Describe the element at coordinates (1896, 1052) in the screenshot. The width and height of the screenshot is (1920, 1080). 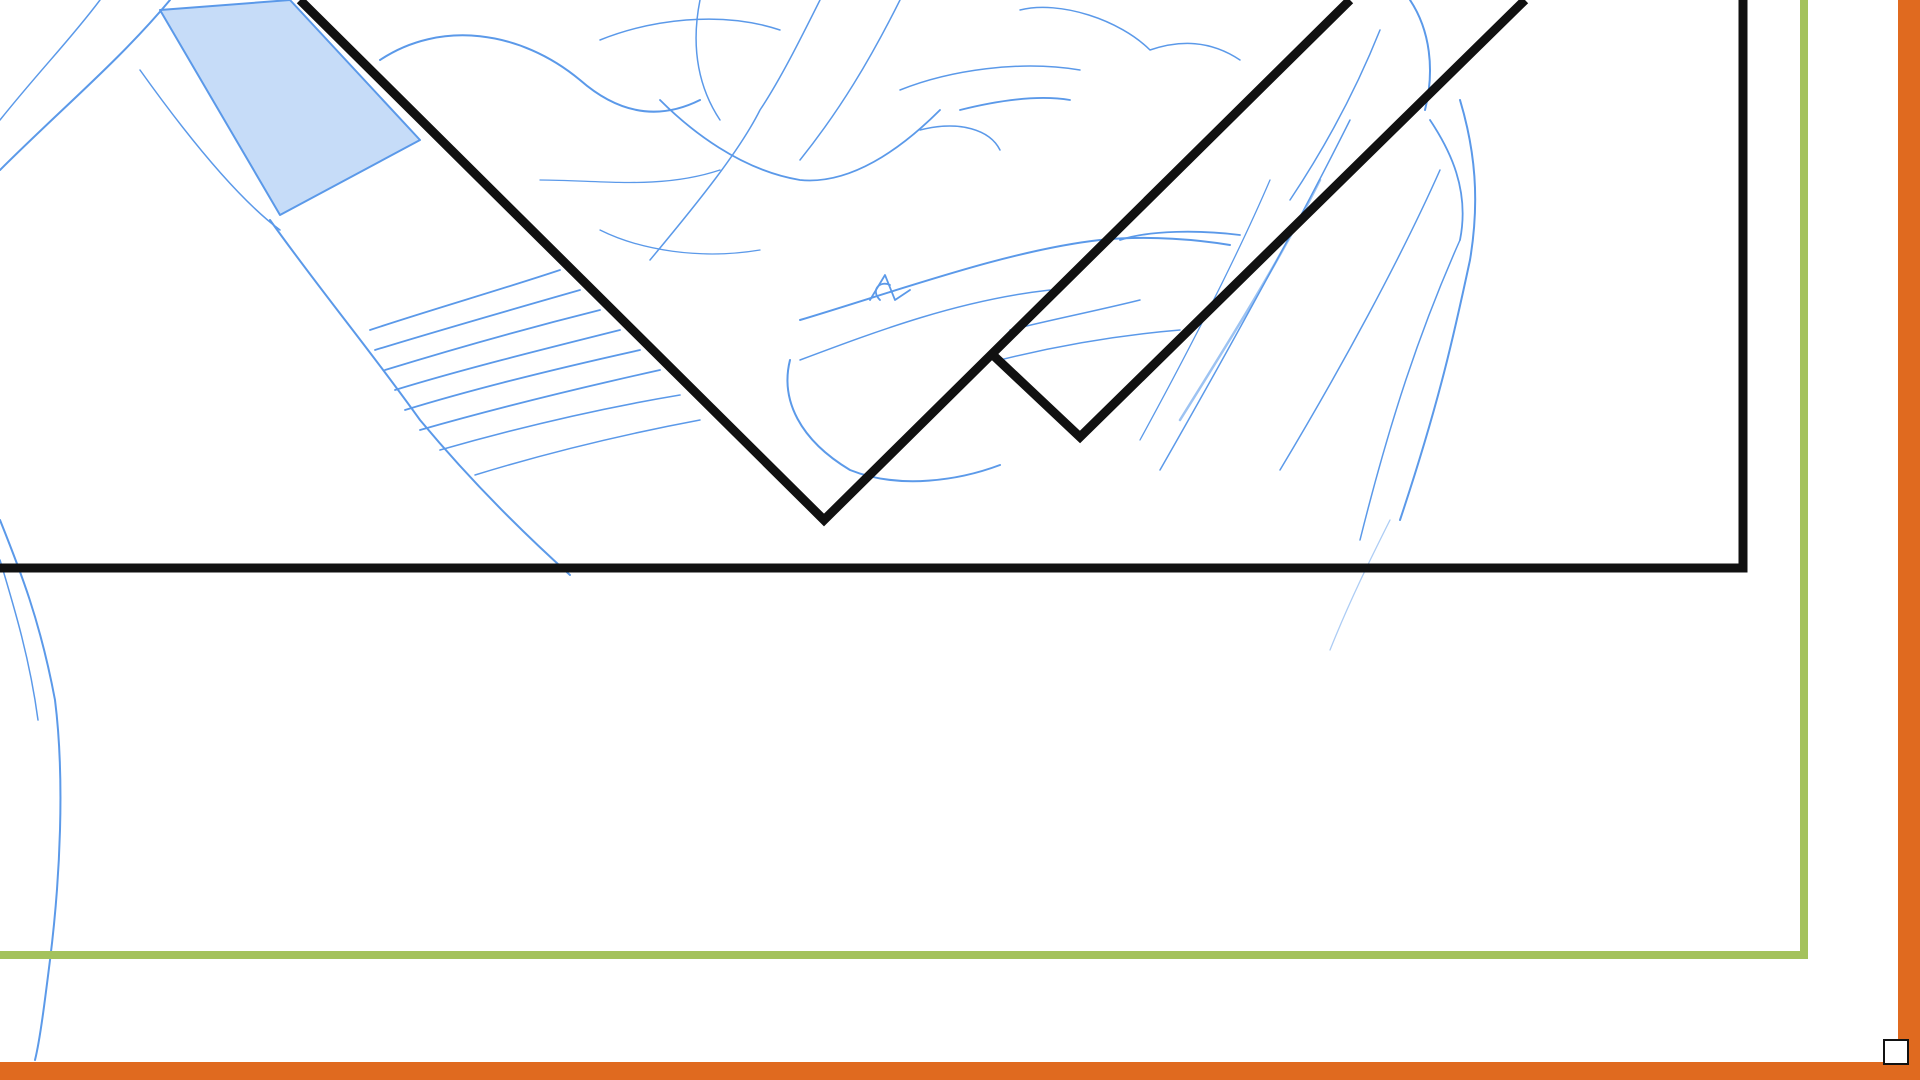
I see `square-handle-icon` at that location.